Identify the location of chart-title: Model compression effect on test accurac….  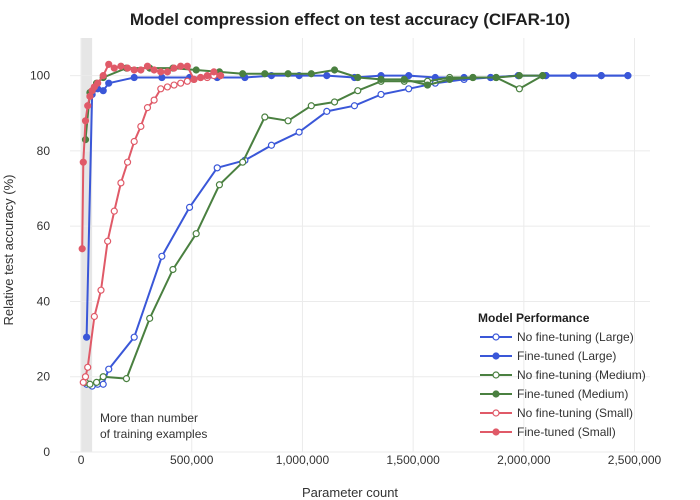
(350, 19).